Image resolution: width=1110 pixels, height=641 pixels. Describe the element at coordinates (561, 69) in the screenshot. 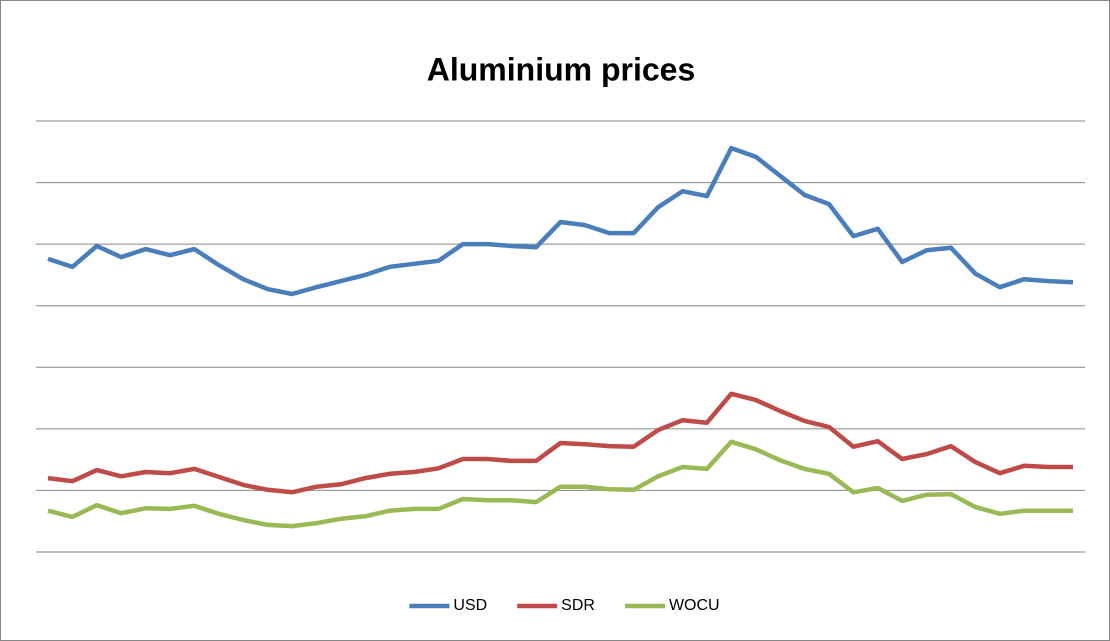

I see `chart-title: Aluminium prices` at that location.